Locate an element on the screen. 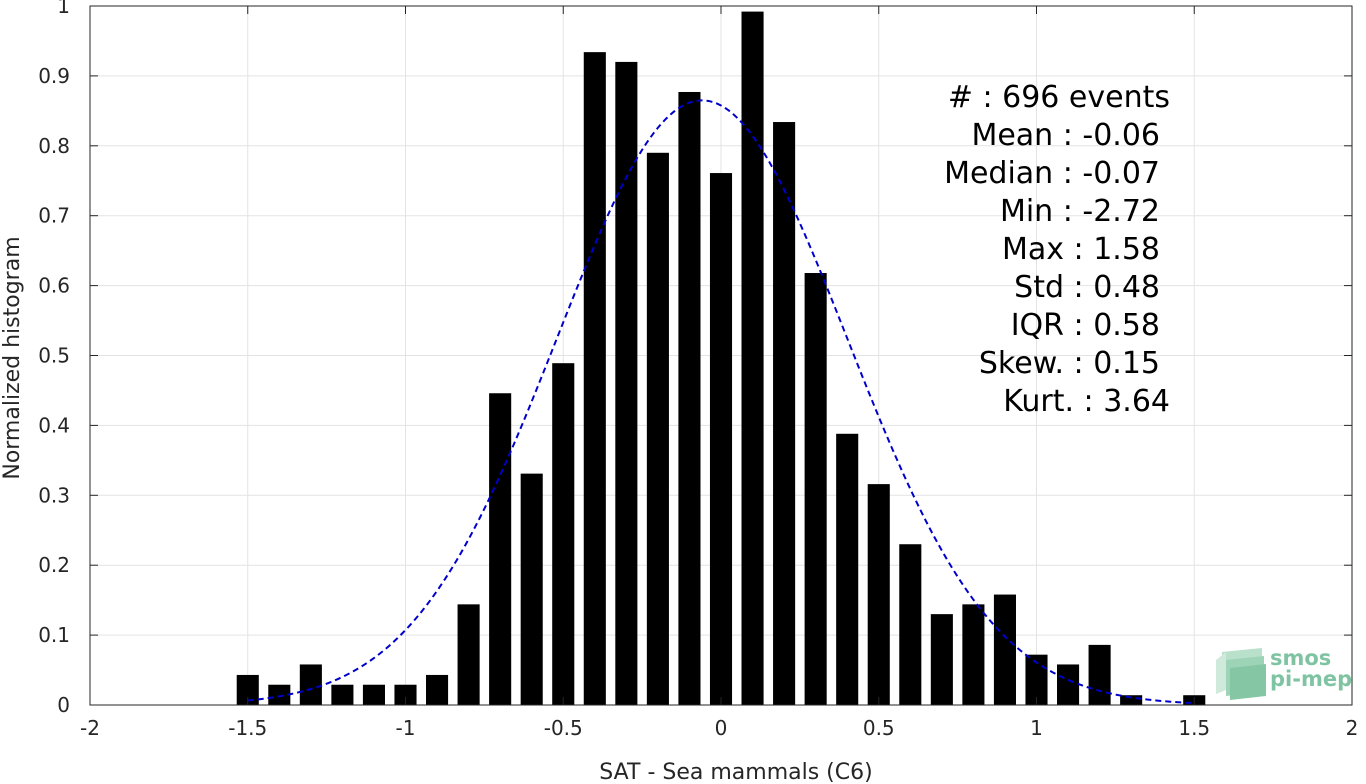 This screenshot has height=784, width=1366. y-tick-label: 0.3 is located at coordinates (54, 495).